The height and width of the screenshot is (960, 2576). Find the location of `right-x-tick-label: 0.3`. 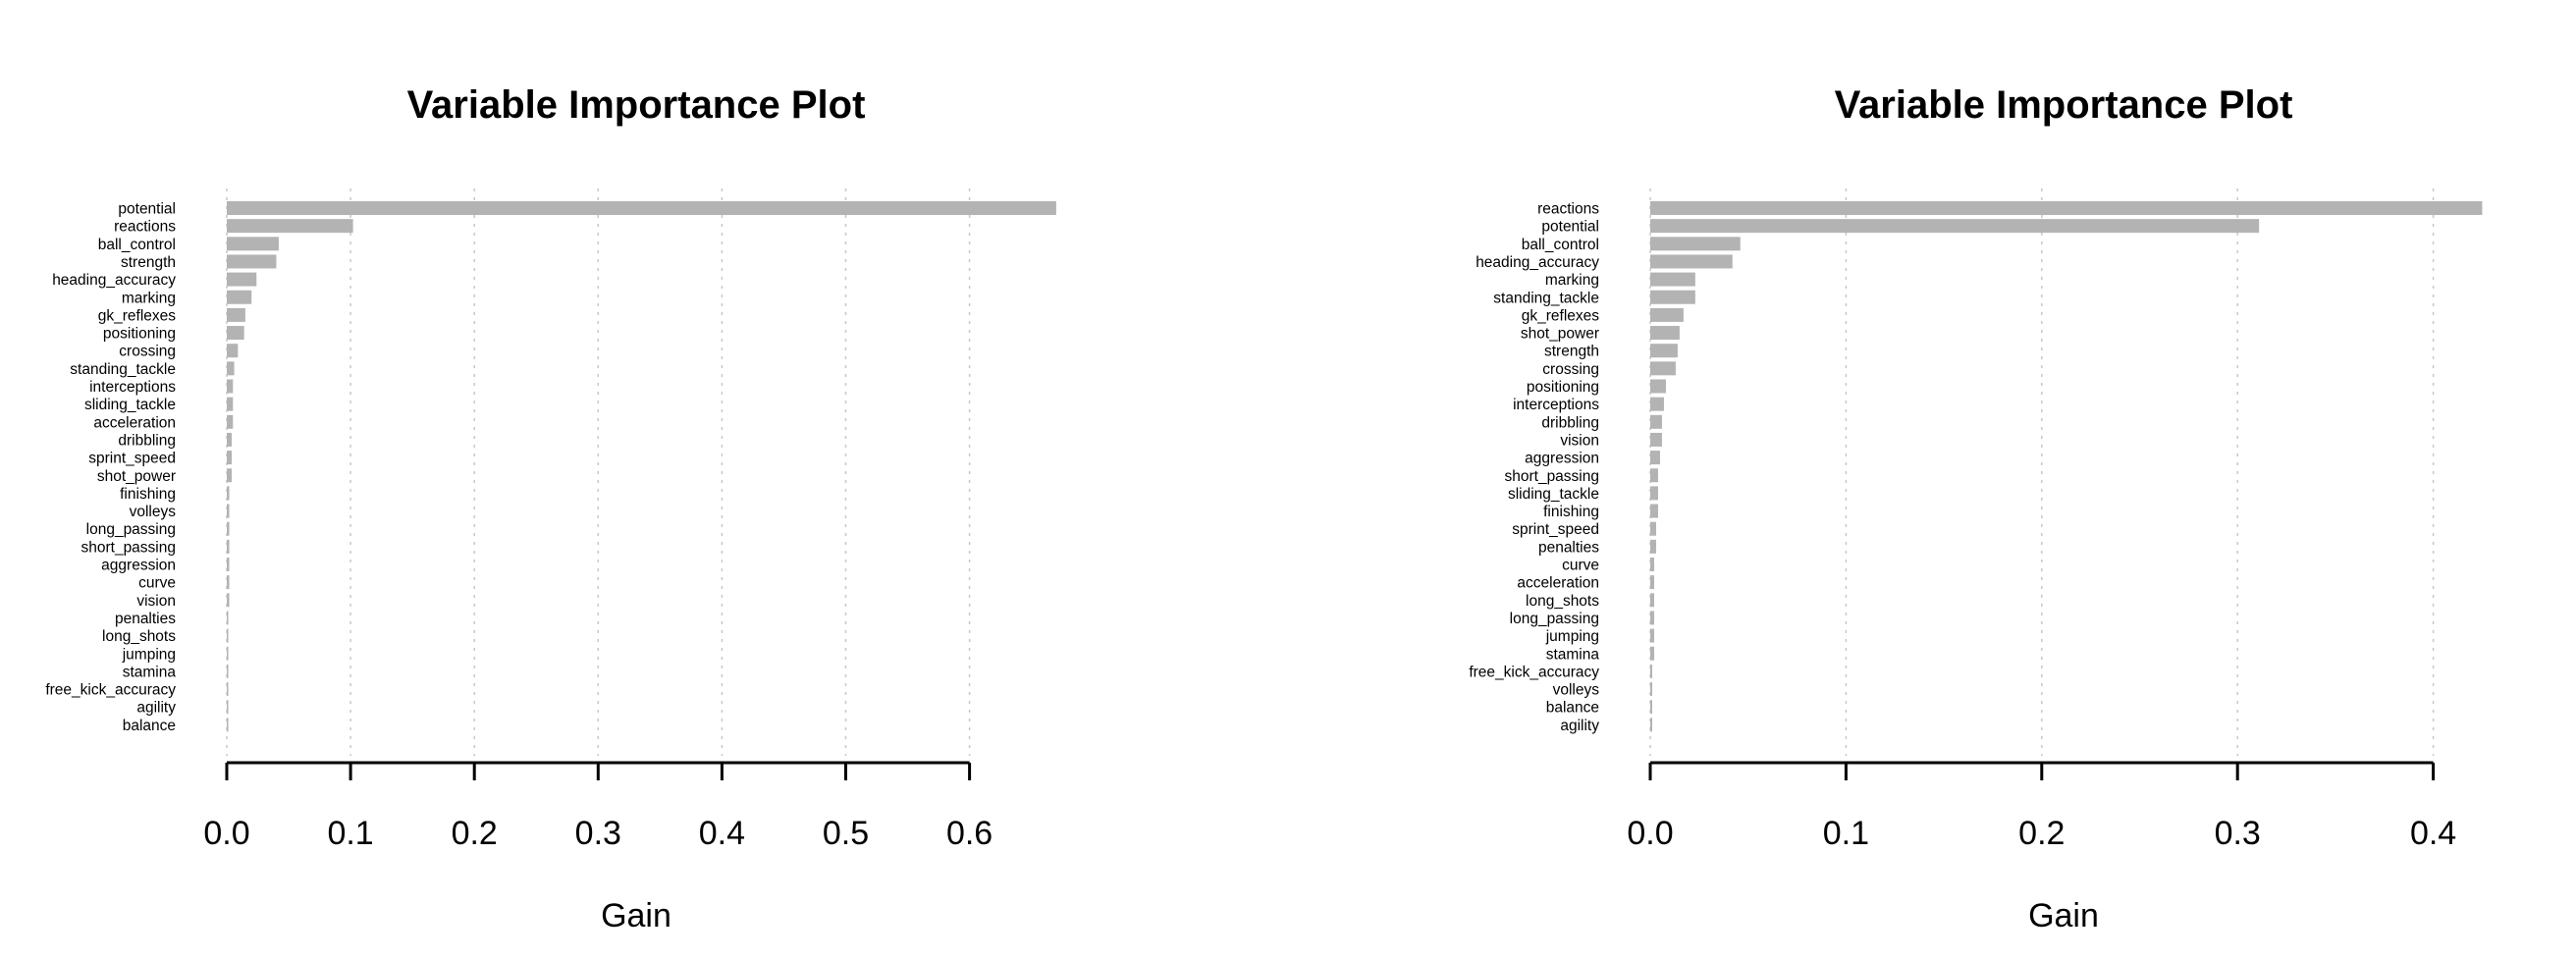

right-x-tick-label: 0.3 is located at coordinates (2238, 834).